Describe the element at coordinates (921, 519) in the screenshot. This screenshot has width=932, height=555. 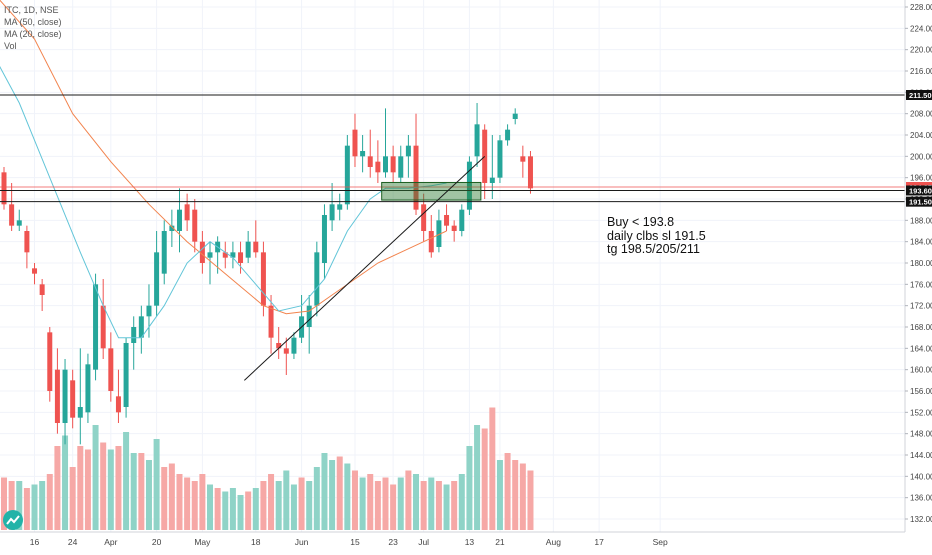
I see `tick-label: 132.00` at that location.